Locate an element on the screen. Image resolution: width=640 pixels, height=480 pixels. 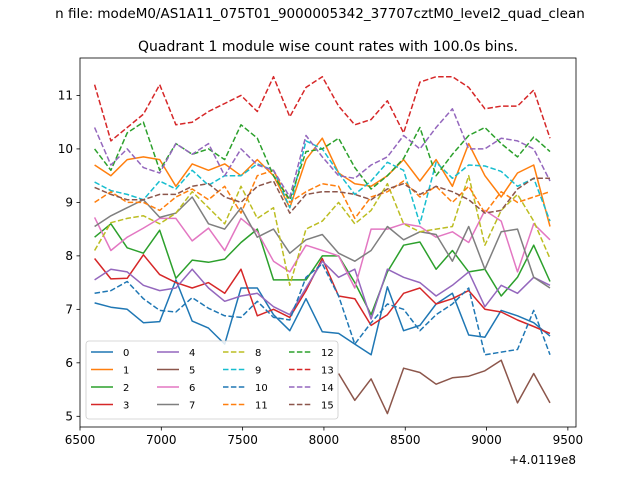
y-tick-label: 11 is located at coordinates (65, 96).